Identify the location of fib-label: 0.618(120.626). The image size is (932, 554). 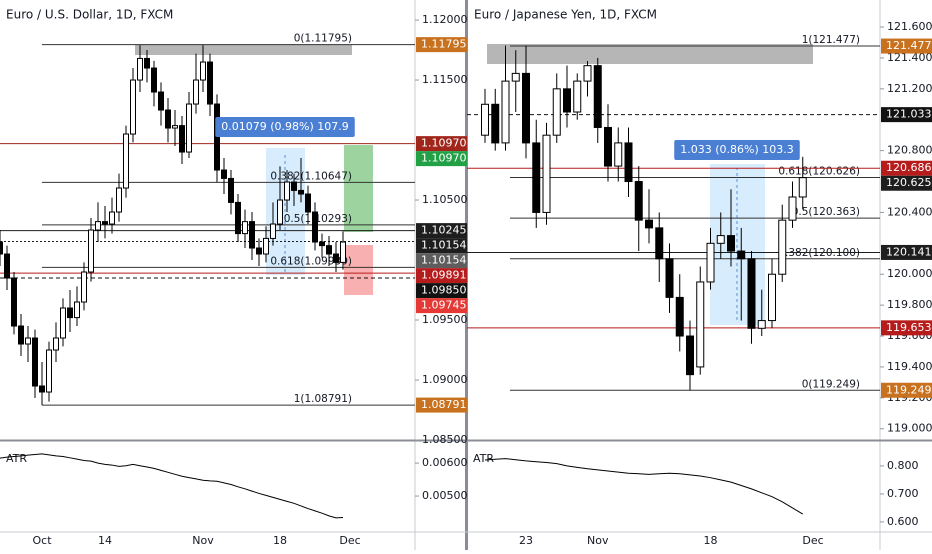
(819, 172).